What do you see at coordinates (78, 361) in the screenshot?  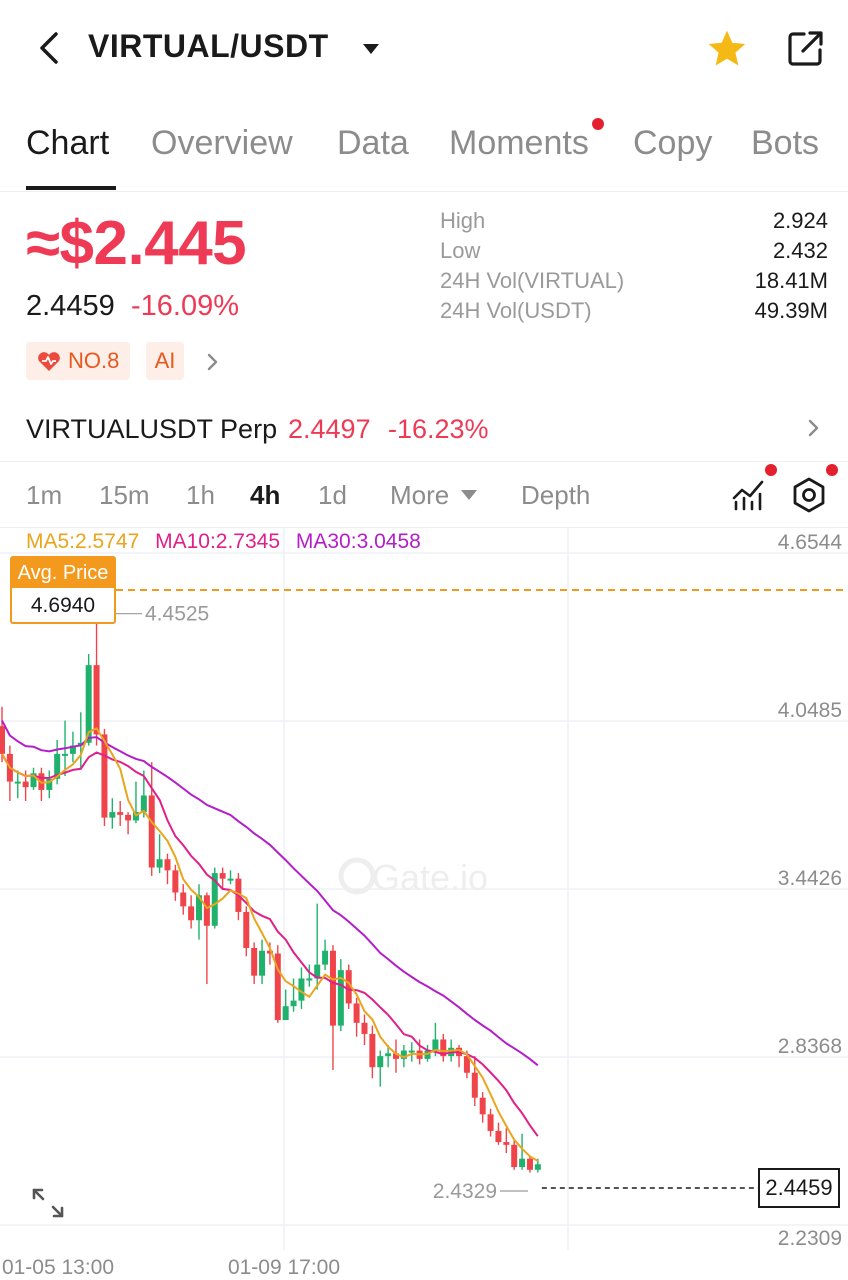 I see `rank-badge: NO.8` at bounding box center [78, 361].